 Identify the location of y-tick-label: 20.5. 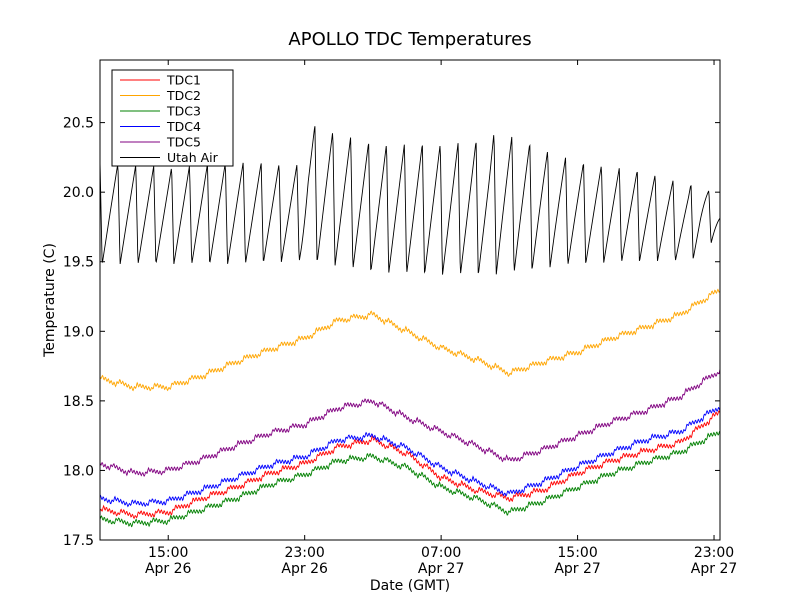
(78, 124).